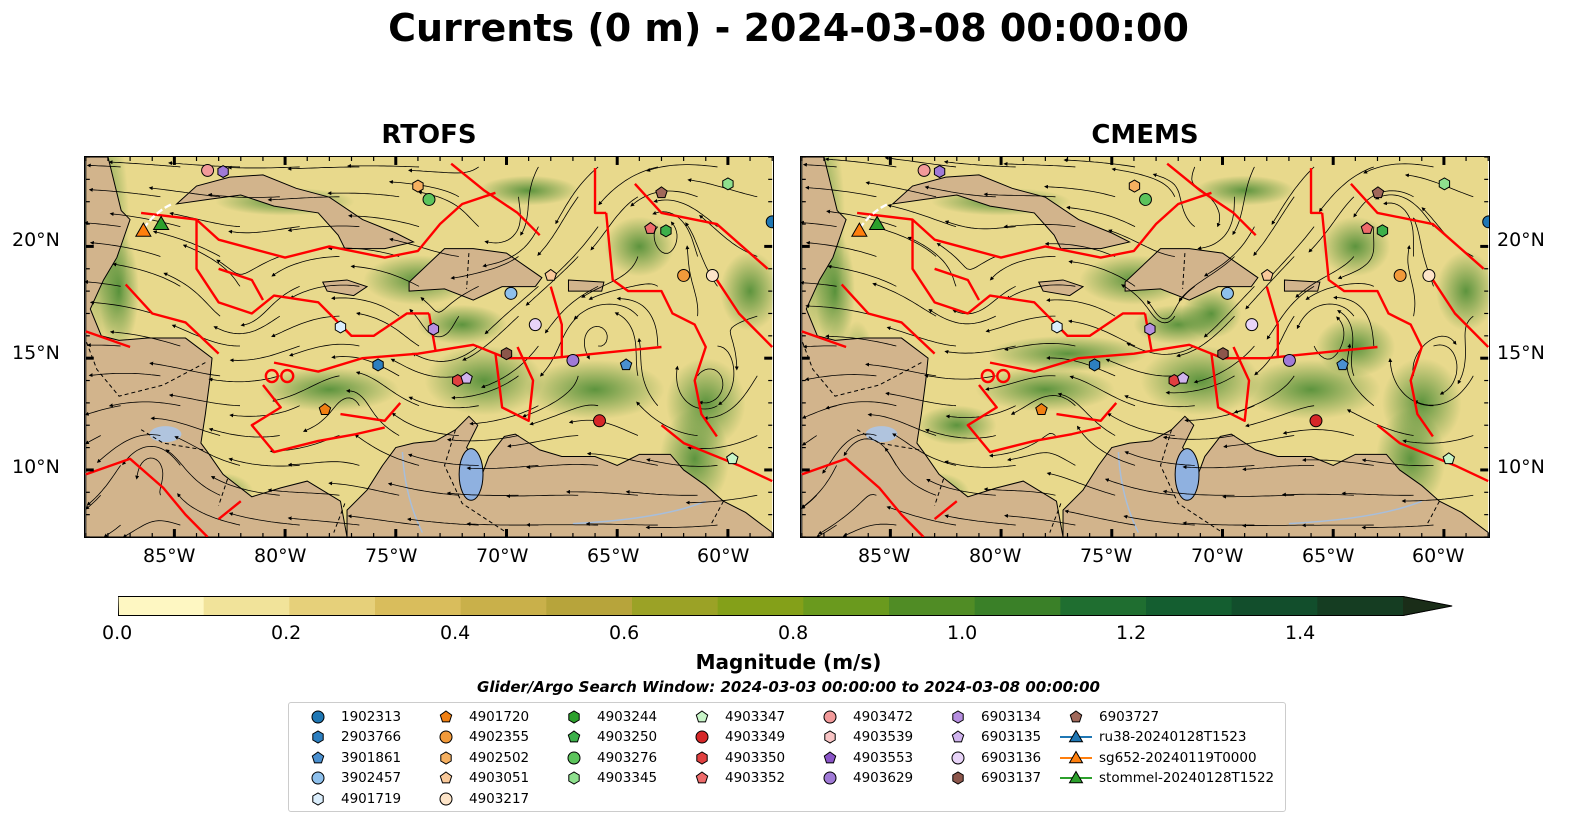 The height and width of the screenshot is (827, 1577). I want to click on land-puerto-rico, so click(1302, 285).